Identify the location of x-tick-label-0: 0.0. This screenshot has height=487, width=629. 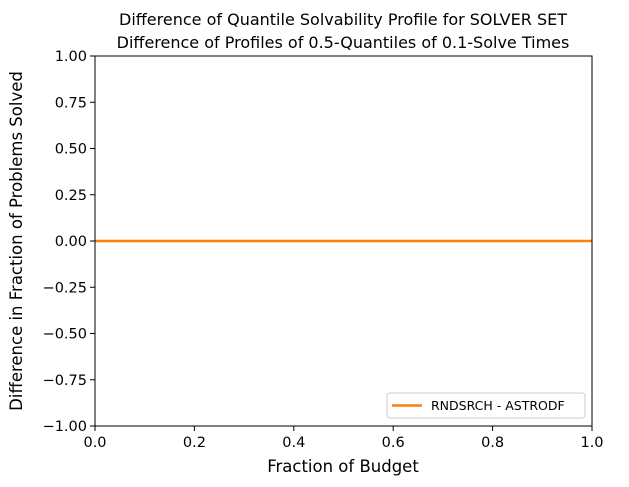
(94, 443).